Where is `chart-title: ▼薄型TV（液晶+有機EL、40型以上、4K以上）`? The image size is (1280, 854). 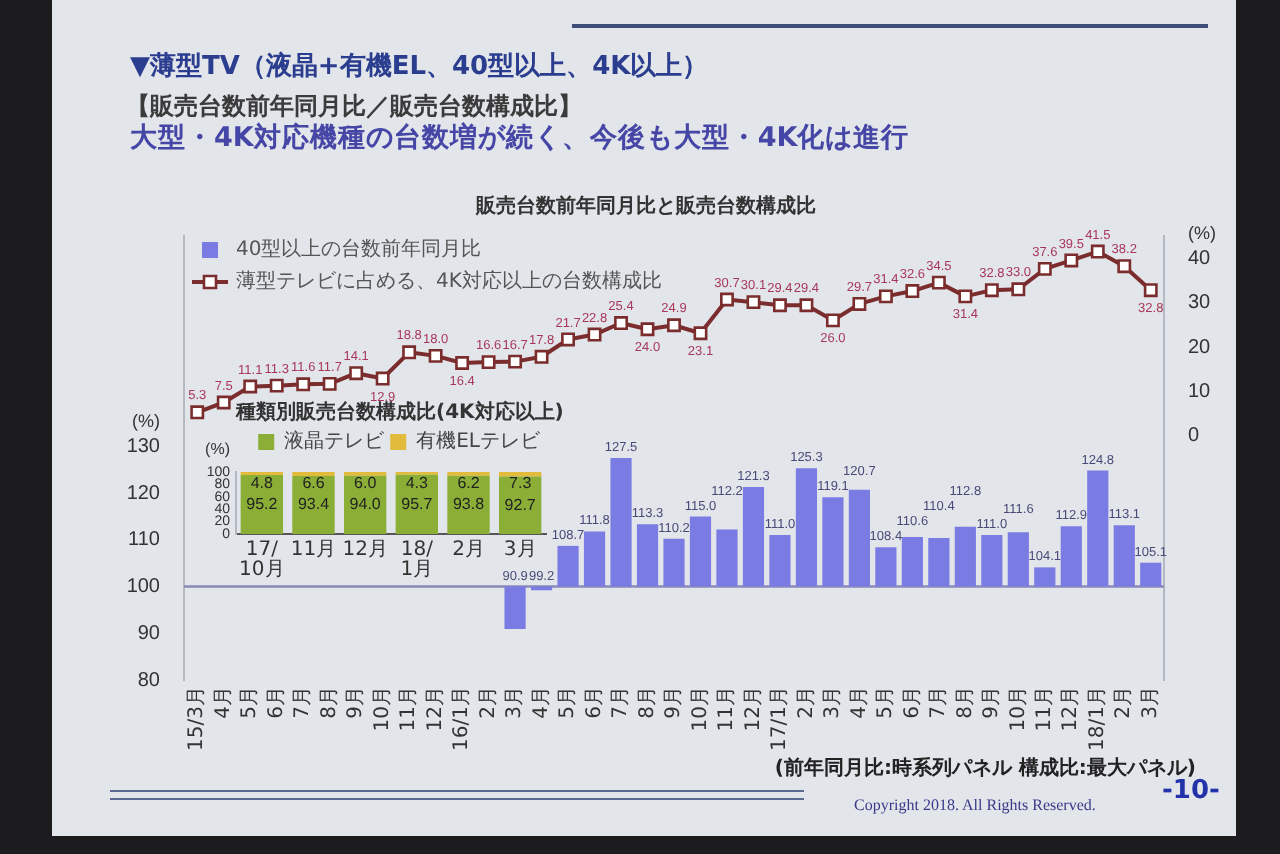 chart-title: ▼薄型TV（液晶+有機EL、40型以上、4K以上） is located at coordinates (419, 68).